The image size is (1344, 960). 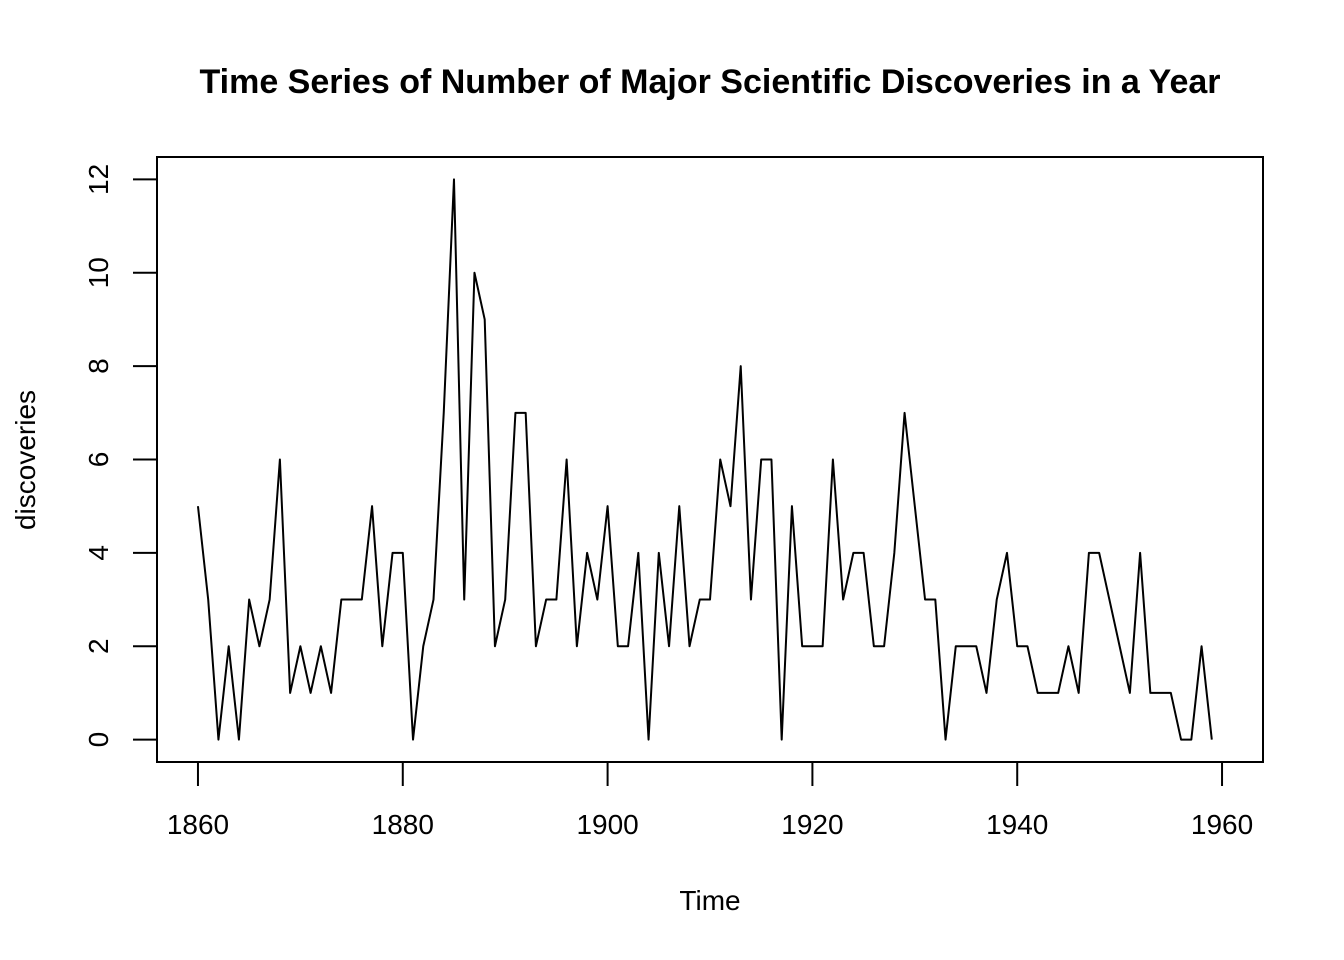 I want to click on x-tick-label-1940: 1940, so click(x=1017, y=824).